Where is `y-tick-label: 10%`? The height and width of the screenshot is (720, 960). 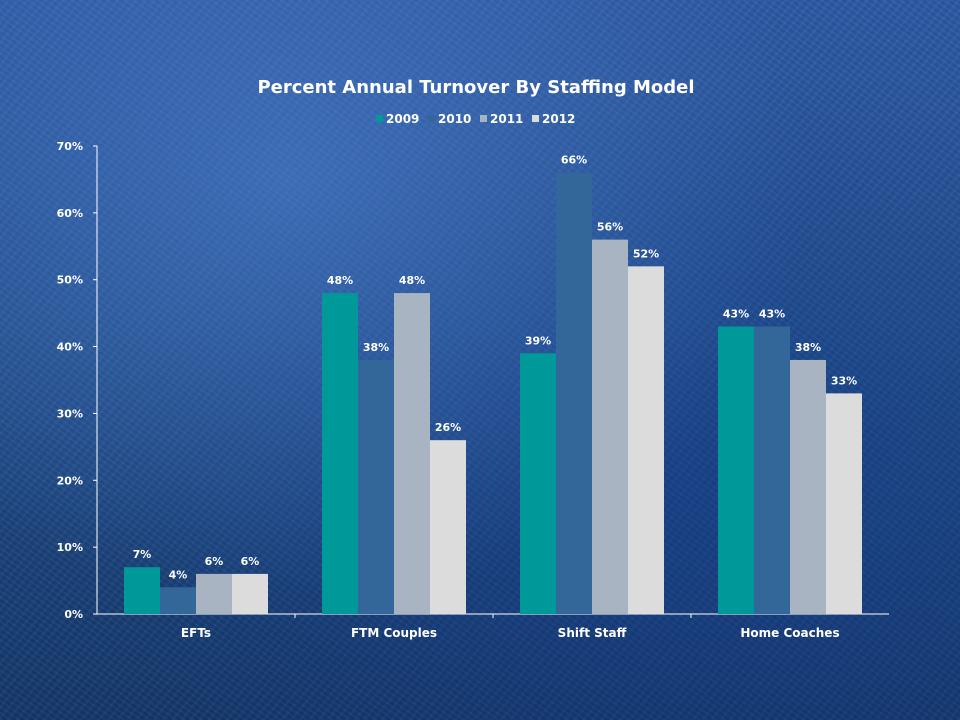 y-tick-label: 10% is located at coordinates (70, 547).